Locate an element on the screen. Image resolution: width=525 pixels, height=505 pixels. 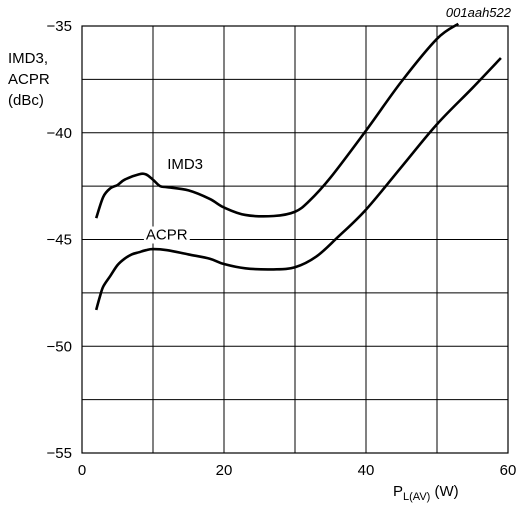
y-tick-label: −55 is located at coordinates (59, 453).